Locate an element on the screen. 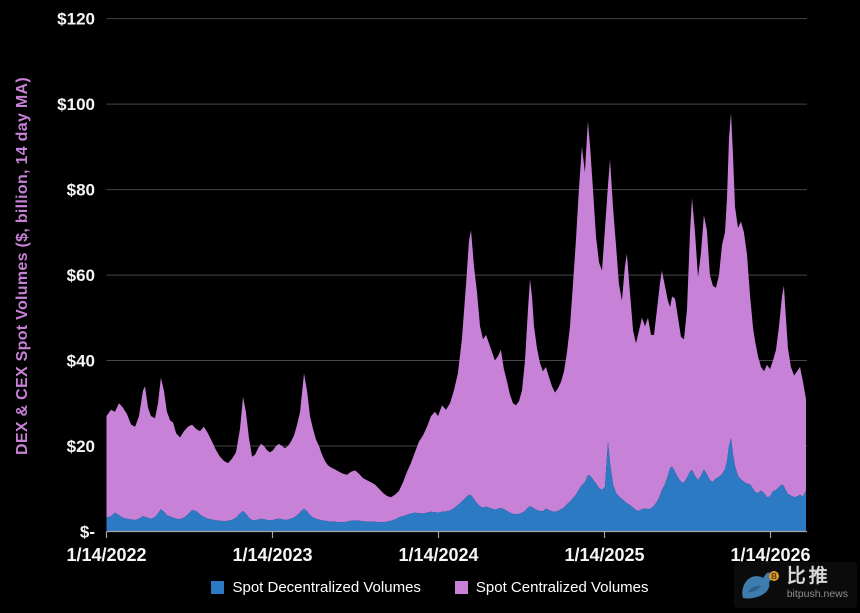 The height and width of the screenshot is (613, 860). x-tick-label: 1/14/2022 is located at coordinates (106, 555).